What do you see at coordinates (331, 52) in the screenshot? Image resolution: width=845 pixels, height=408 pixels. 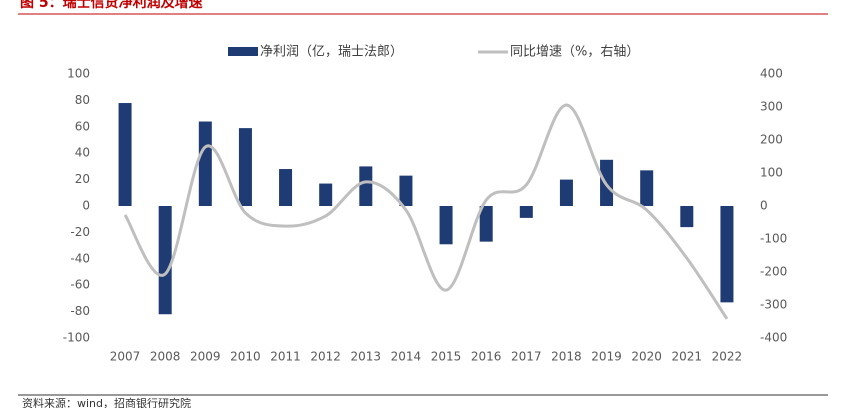 I see `legend-label: 净利润（亿，瑞士法郎）` at bounding box center [331, 52].